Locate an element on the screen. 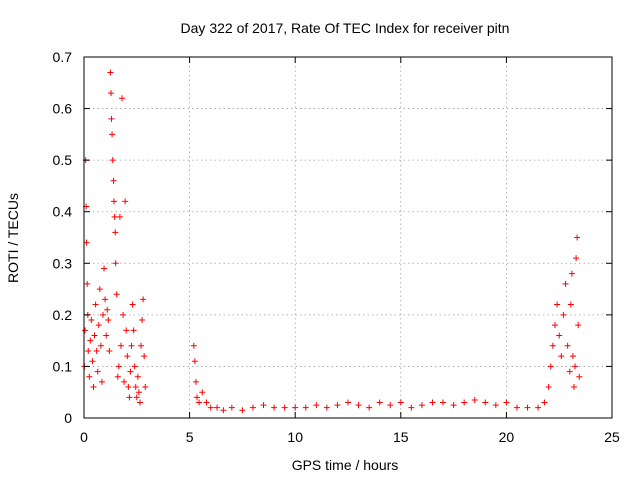 The image size is (640, 480). y-tick-label: 0.5 is located at coordinates (63, 160).